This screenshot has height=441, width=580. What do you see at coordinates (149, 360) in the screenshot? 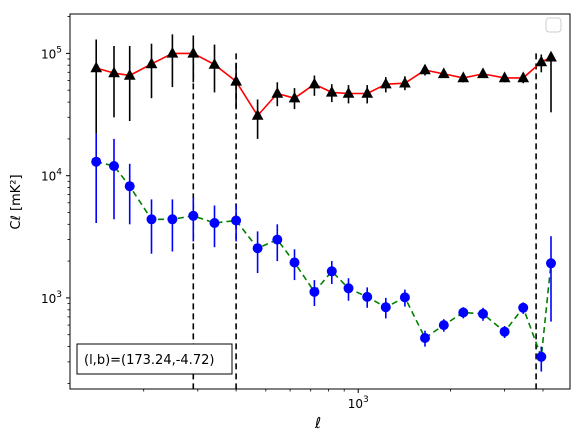
I see `annotation-text: (l,b)=(173.24,-4.72)` at bounding box center [149, 360].